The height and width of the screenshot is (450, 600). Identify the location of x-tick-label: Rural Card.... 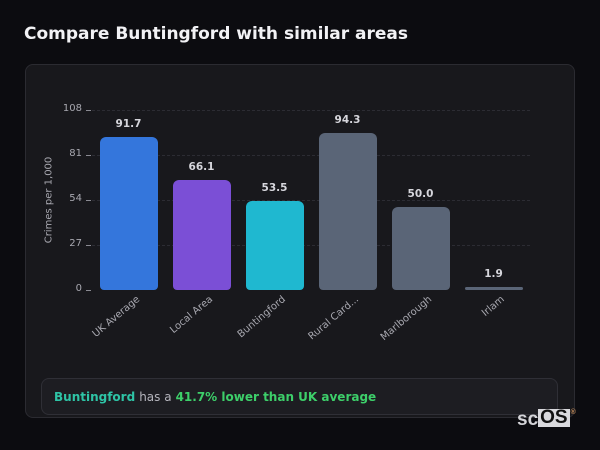
(333, 318).